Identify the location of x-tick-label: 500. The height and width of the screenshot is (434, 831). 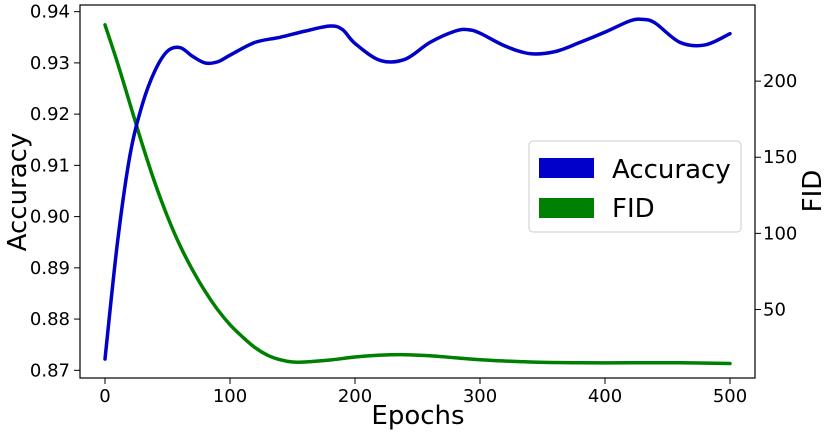
(730, 396).